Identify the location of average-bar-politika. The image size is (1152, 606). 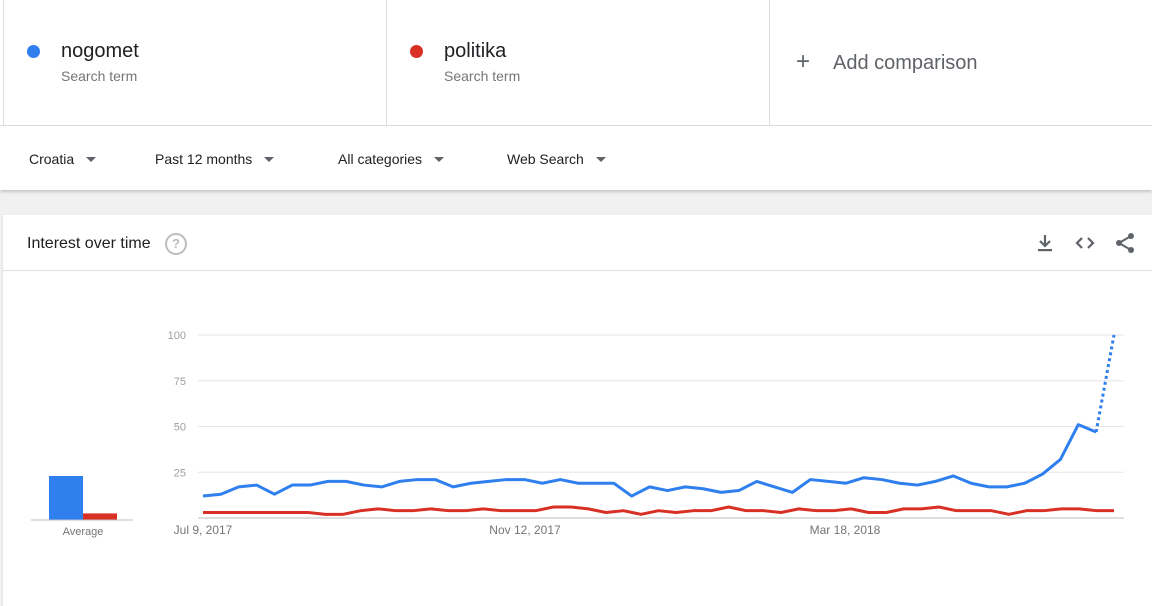
(100, 516).